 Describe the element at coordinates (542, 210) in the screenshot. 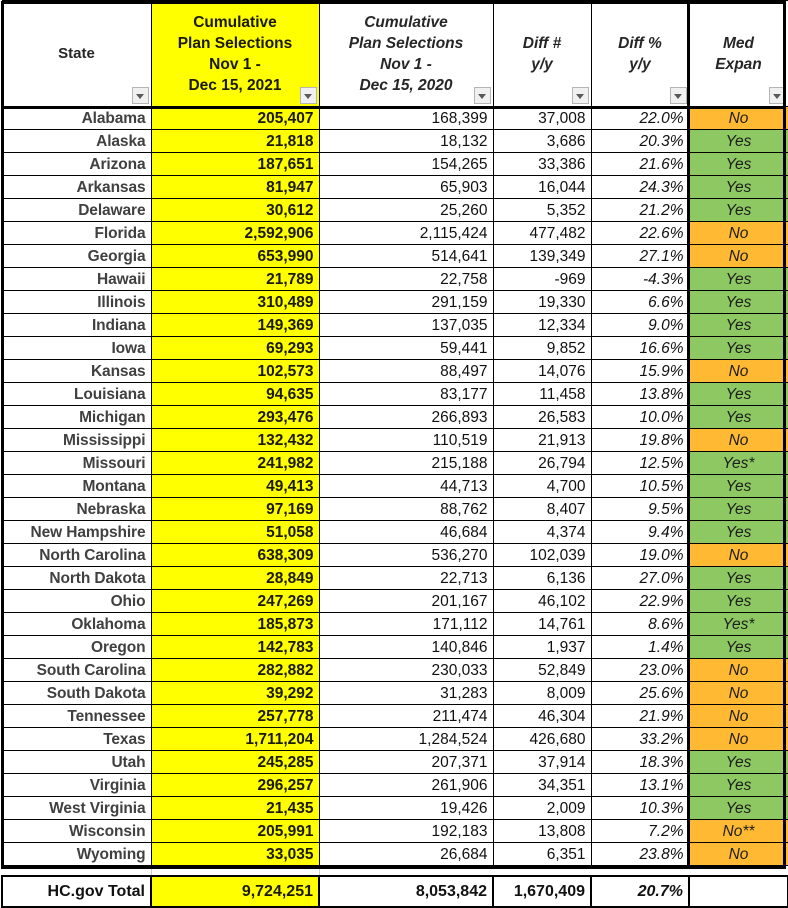

I see `cell-diff-number: 5,352` at that location.